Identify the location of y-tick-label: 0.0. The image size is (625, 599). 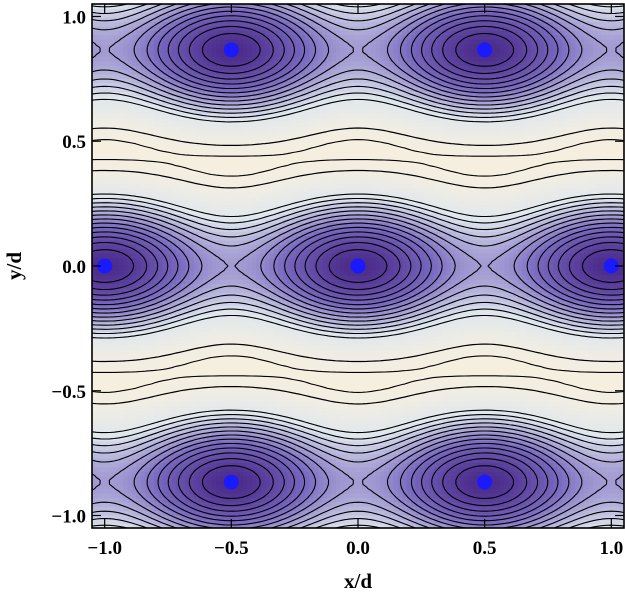
(74, 267).